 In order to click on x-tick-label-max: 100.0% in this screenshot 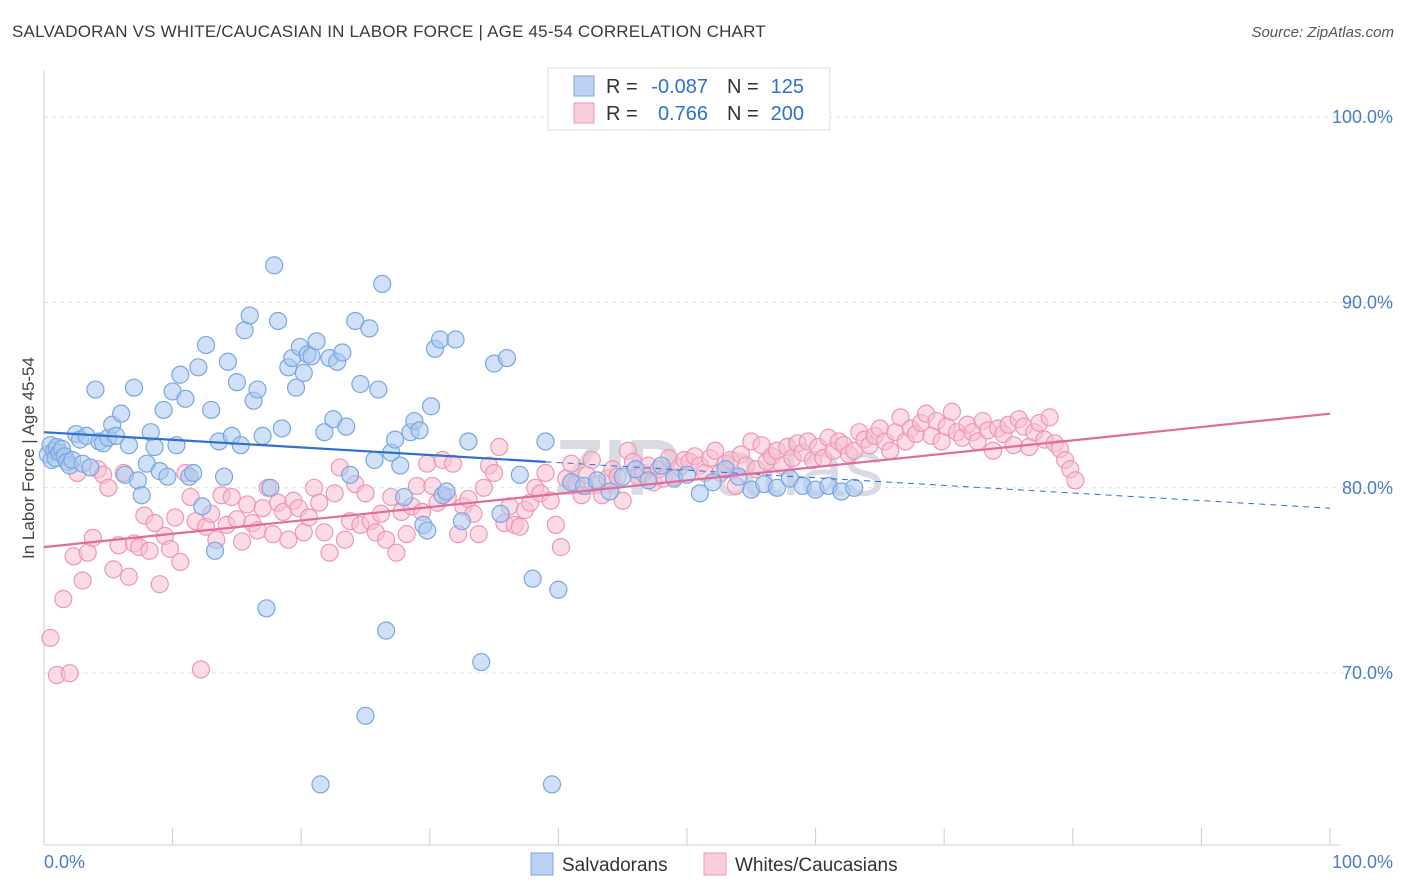, I will do `click(1362, 862)`.